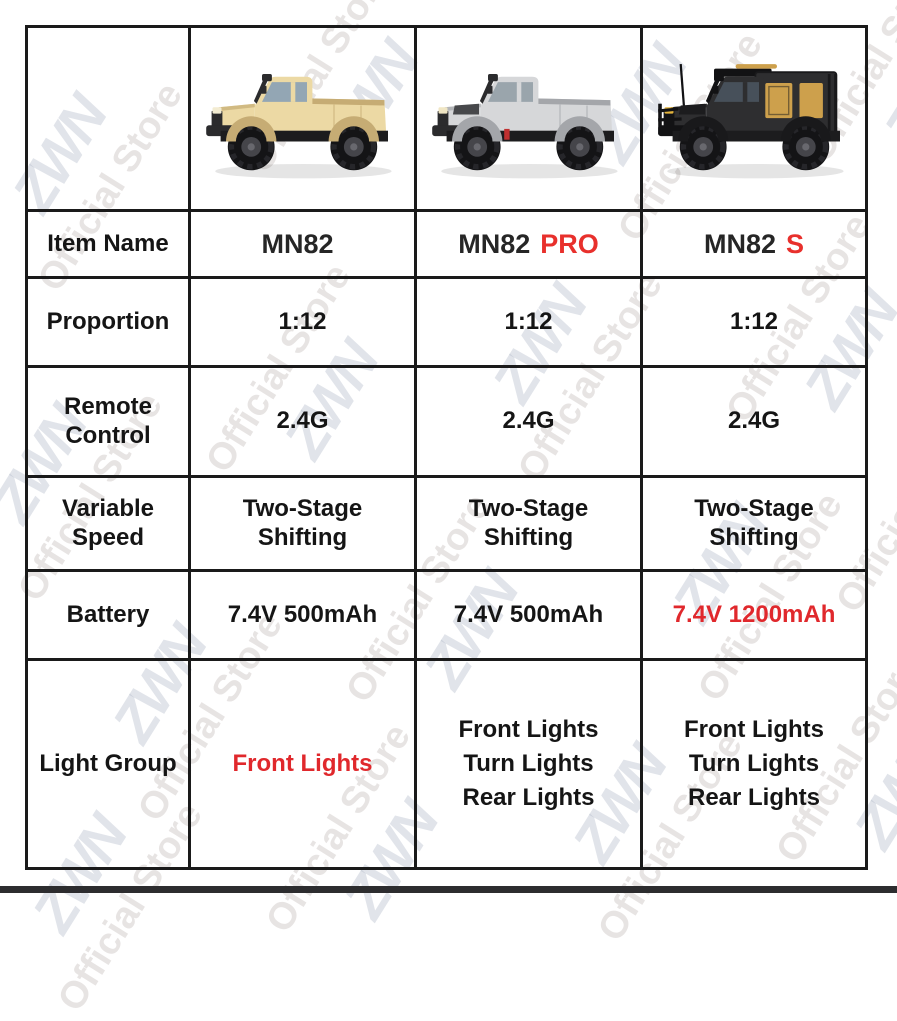 The width and height of the screenshot is (897, 1021). I want to click on variable-speed-cell-mn82-s: Two-Stage Shifting, so click(754, 525).